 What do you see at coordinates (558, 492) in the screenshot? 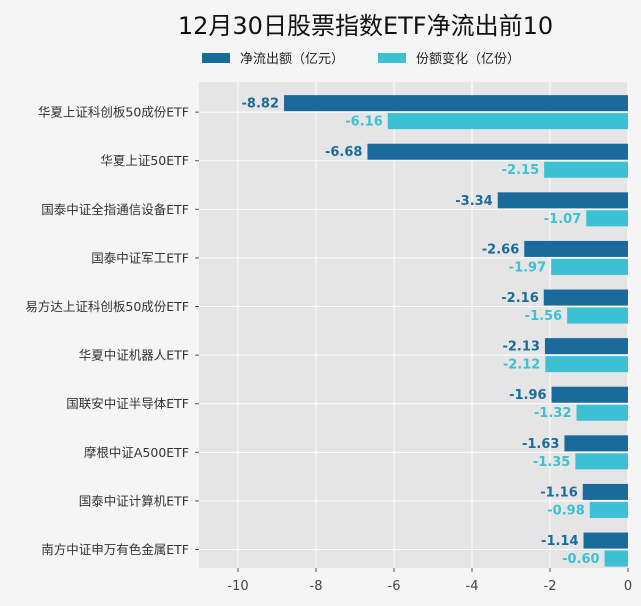
I see `data-label: -1.16` at bounding box center [558, 492].